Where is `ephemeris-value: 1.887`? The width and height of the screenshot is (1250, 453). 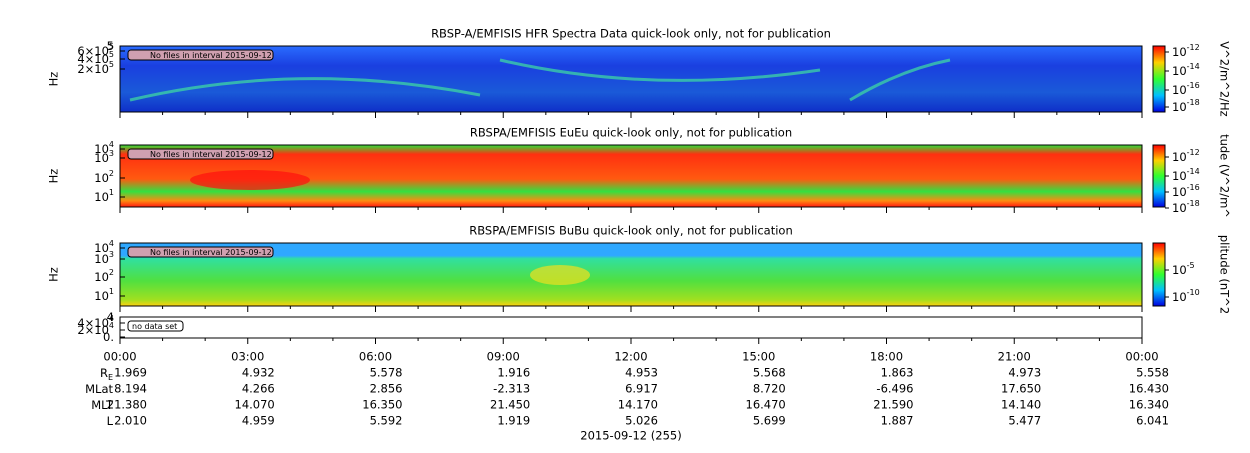
ephemeris-value: 1.887 is located at coordinates (897, 421).